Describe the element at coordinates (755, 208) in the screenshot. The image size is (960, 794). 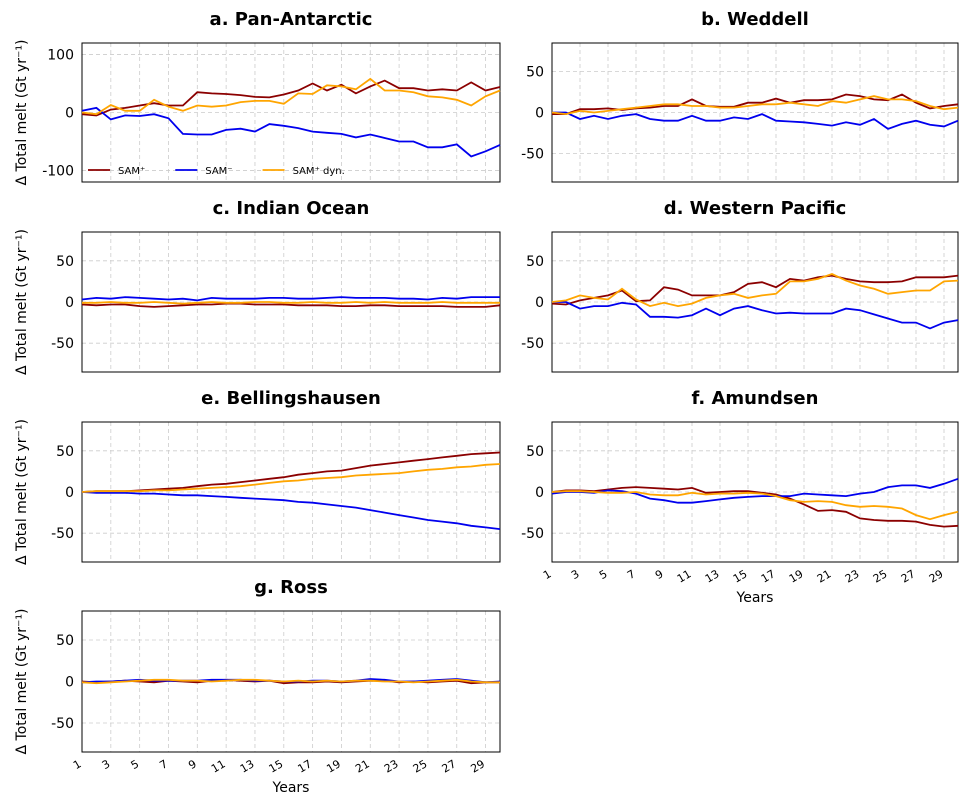
I see `panel-title: d. Western Pacific` at that location.